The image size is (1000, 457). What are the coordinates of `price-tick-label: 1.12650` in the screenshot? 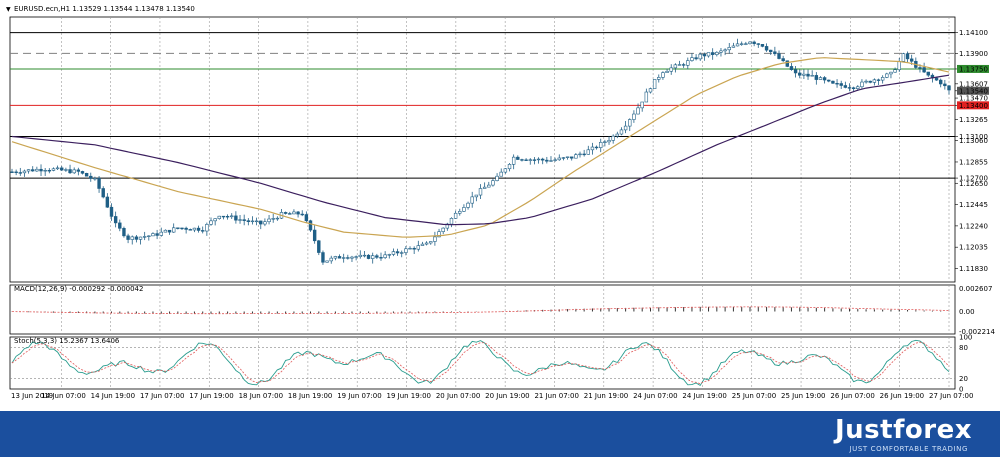 It's located at (973, 184).